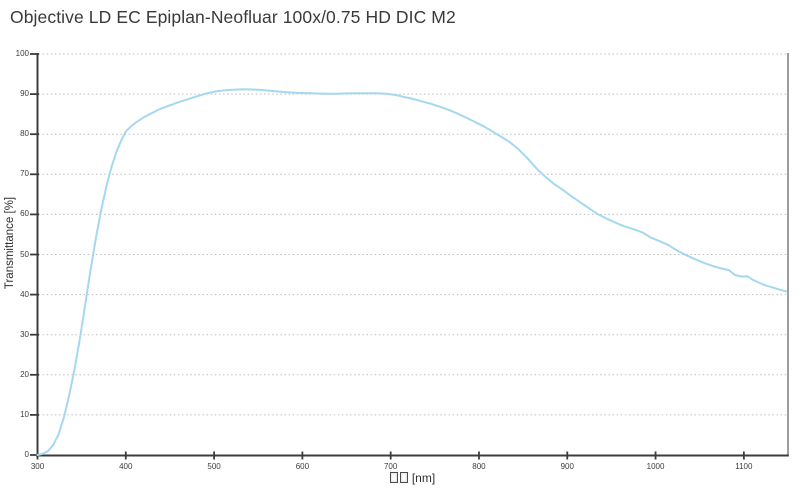 This screenshot has height=490, width=800. Describe the element at coordinates (22, 53) in the screenshot. I see `y-tick-label: 100` at that location.